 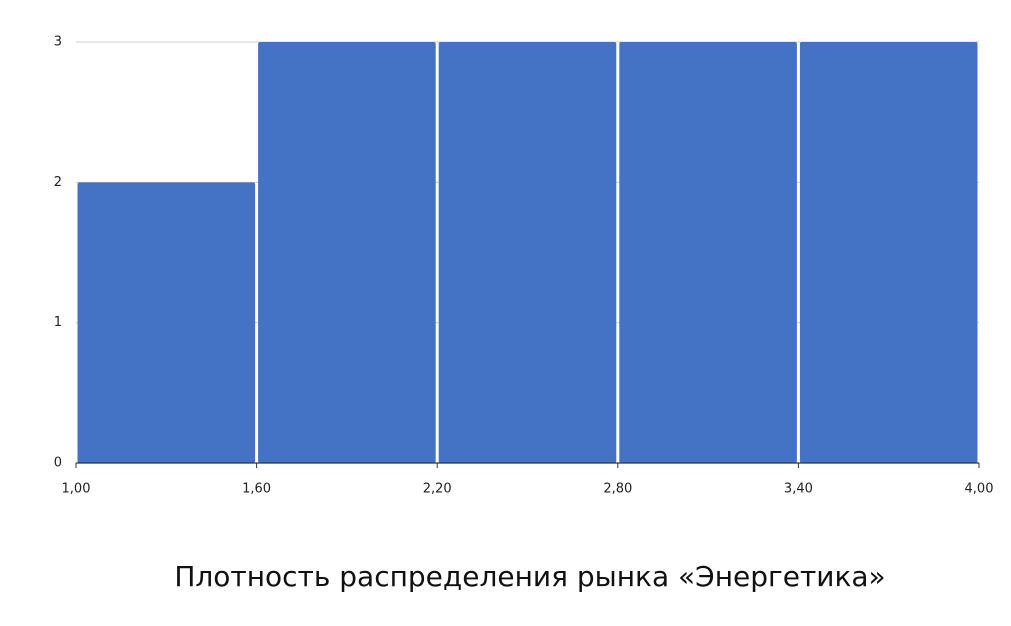 What do you see at coordinates (58, 463) in the screenshot?
I see `y-tick-label: 0` at bounding box center [58, 463].